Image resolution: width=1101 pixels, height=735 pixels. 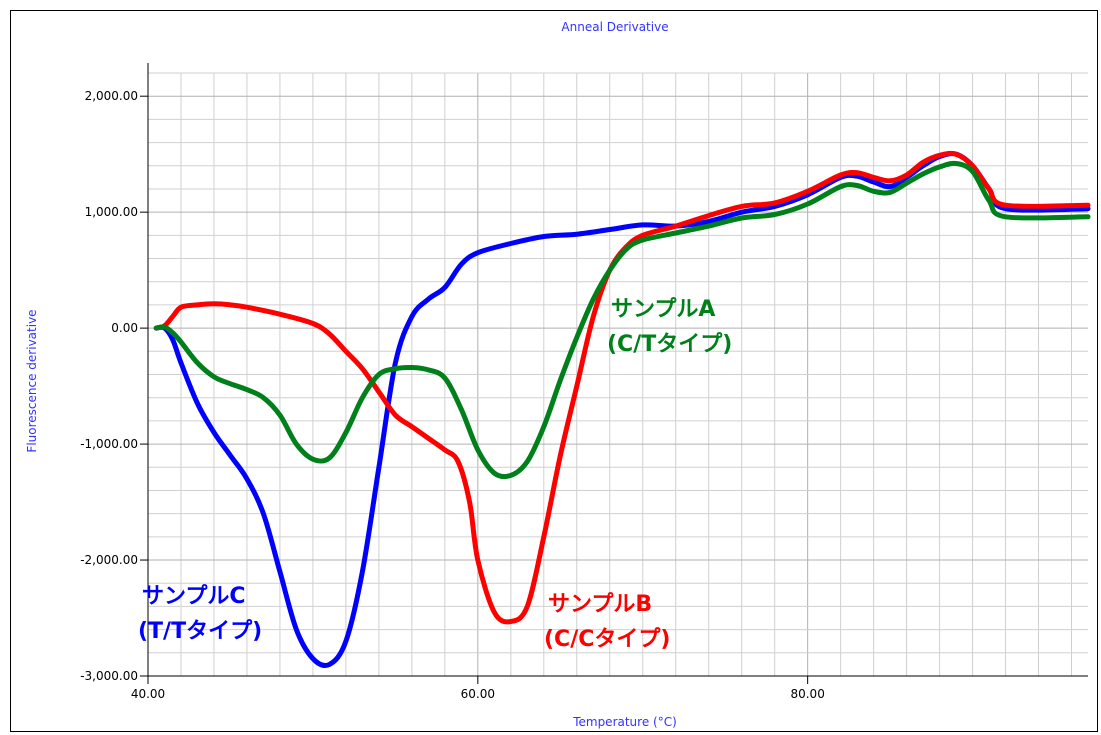 What do you see at coordinates (124, 328) in the screenshot?
I see `y-tick-label: 0.00` at bounding box center [124, 328].